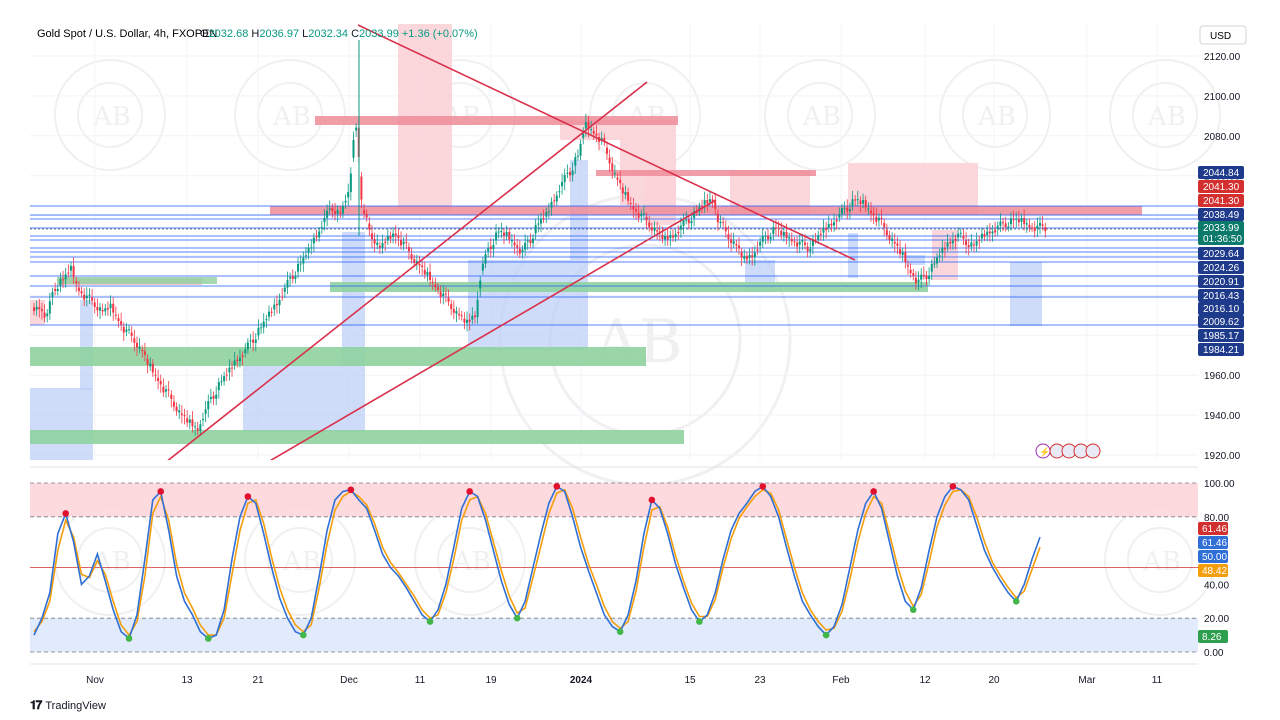  I want to click on price-badge-label: 1984.21, so click(1221, 350).